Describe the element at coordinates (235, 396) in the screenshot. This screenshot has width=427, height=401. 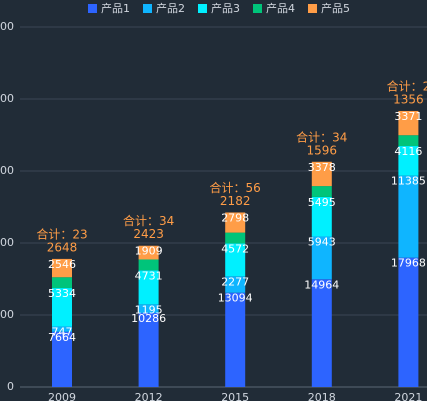
I see `x-tick-label: 2015` at that location.